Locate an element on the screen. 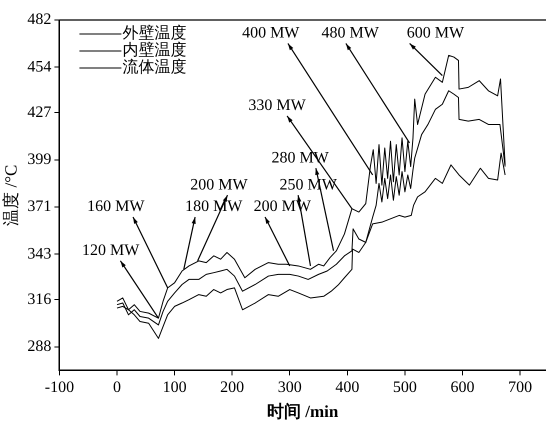 The width and height of the screenshot is (546, 425). x-tick-label: 200 is located at coordinates (232, 387).